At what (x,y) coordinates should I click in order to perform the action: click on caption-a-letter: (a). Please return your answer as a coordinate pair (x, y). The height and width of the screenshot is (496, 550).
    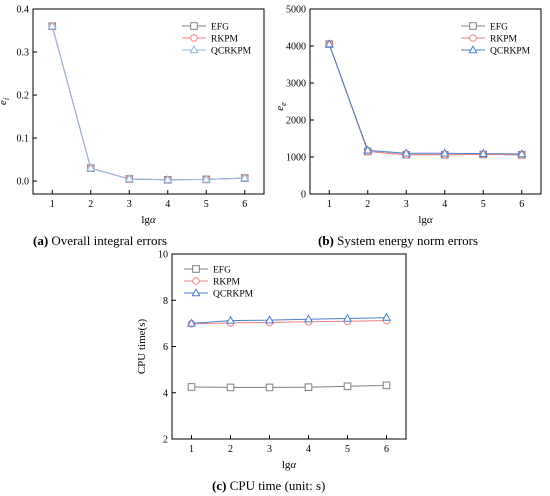
    Looking at the image, I should click on (41, 240).